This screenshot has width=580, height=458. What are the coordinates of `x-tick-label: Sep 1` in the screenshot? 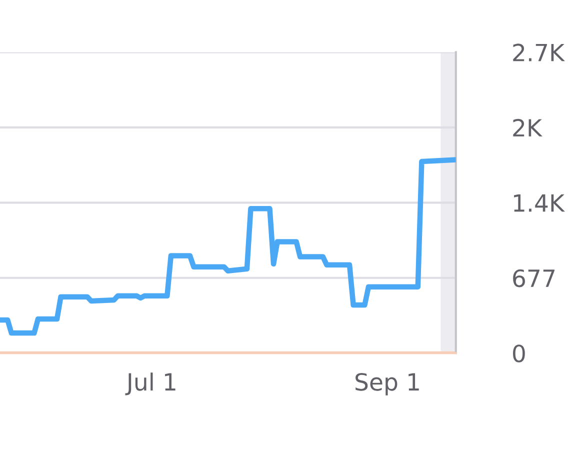 It's located at (387, 384).